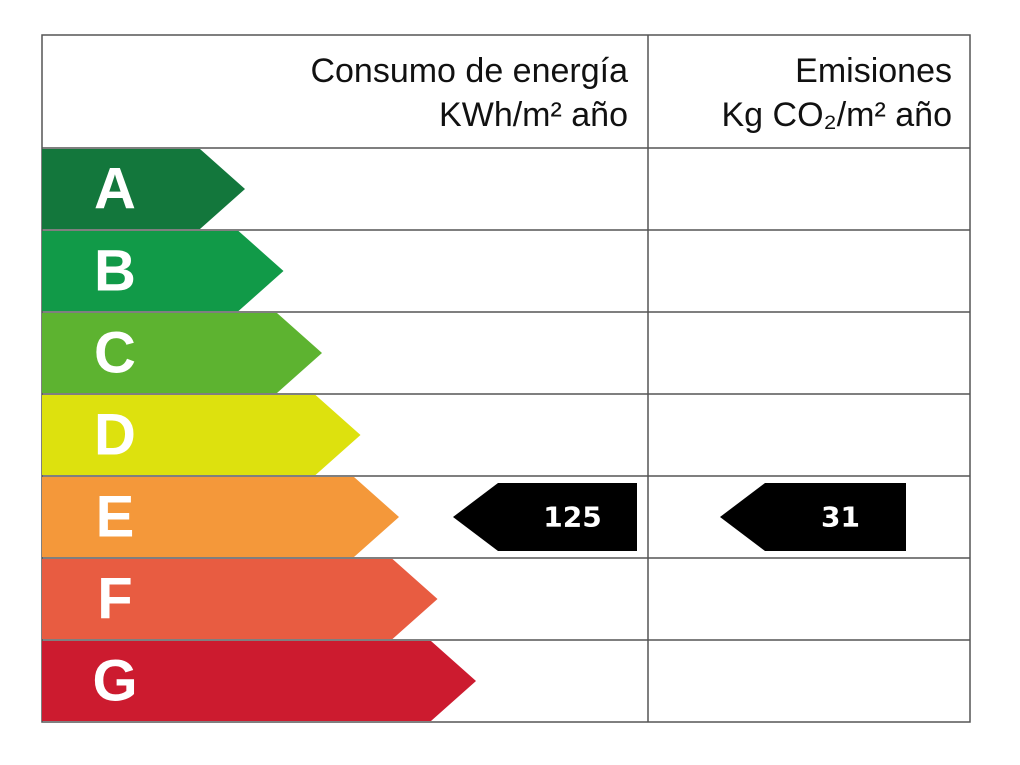  I want to click on class-letter: A, so click(115, 189).